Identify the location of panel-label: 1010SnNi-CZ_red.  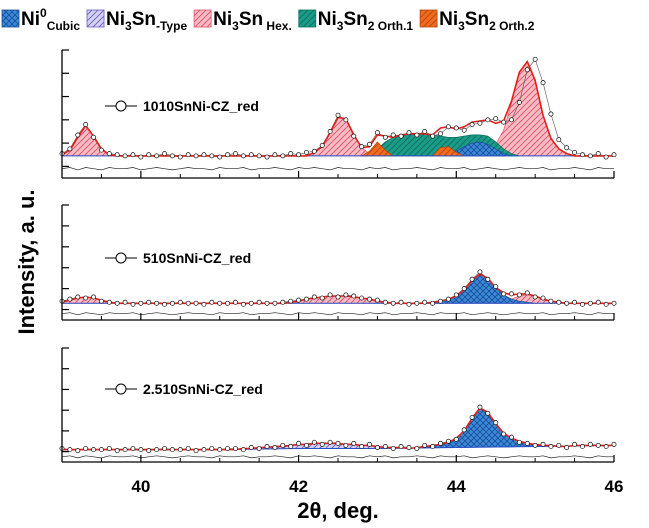
(201, 106).